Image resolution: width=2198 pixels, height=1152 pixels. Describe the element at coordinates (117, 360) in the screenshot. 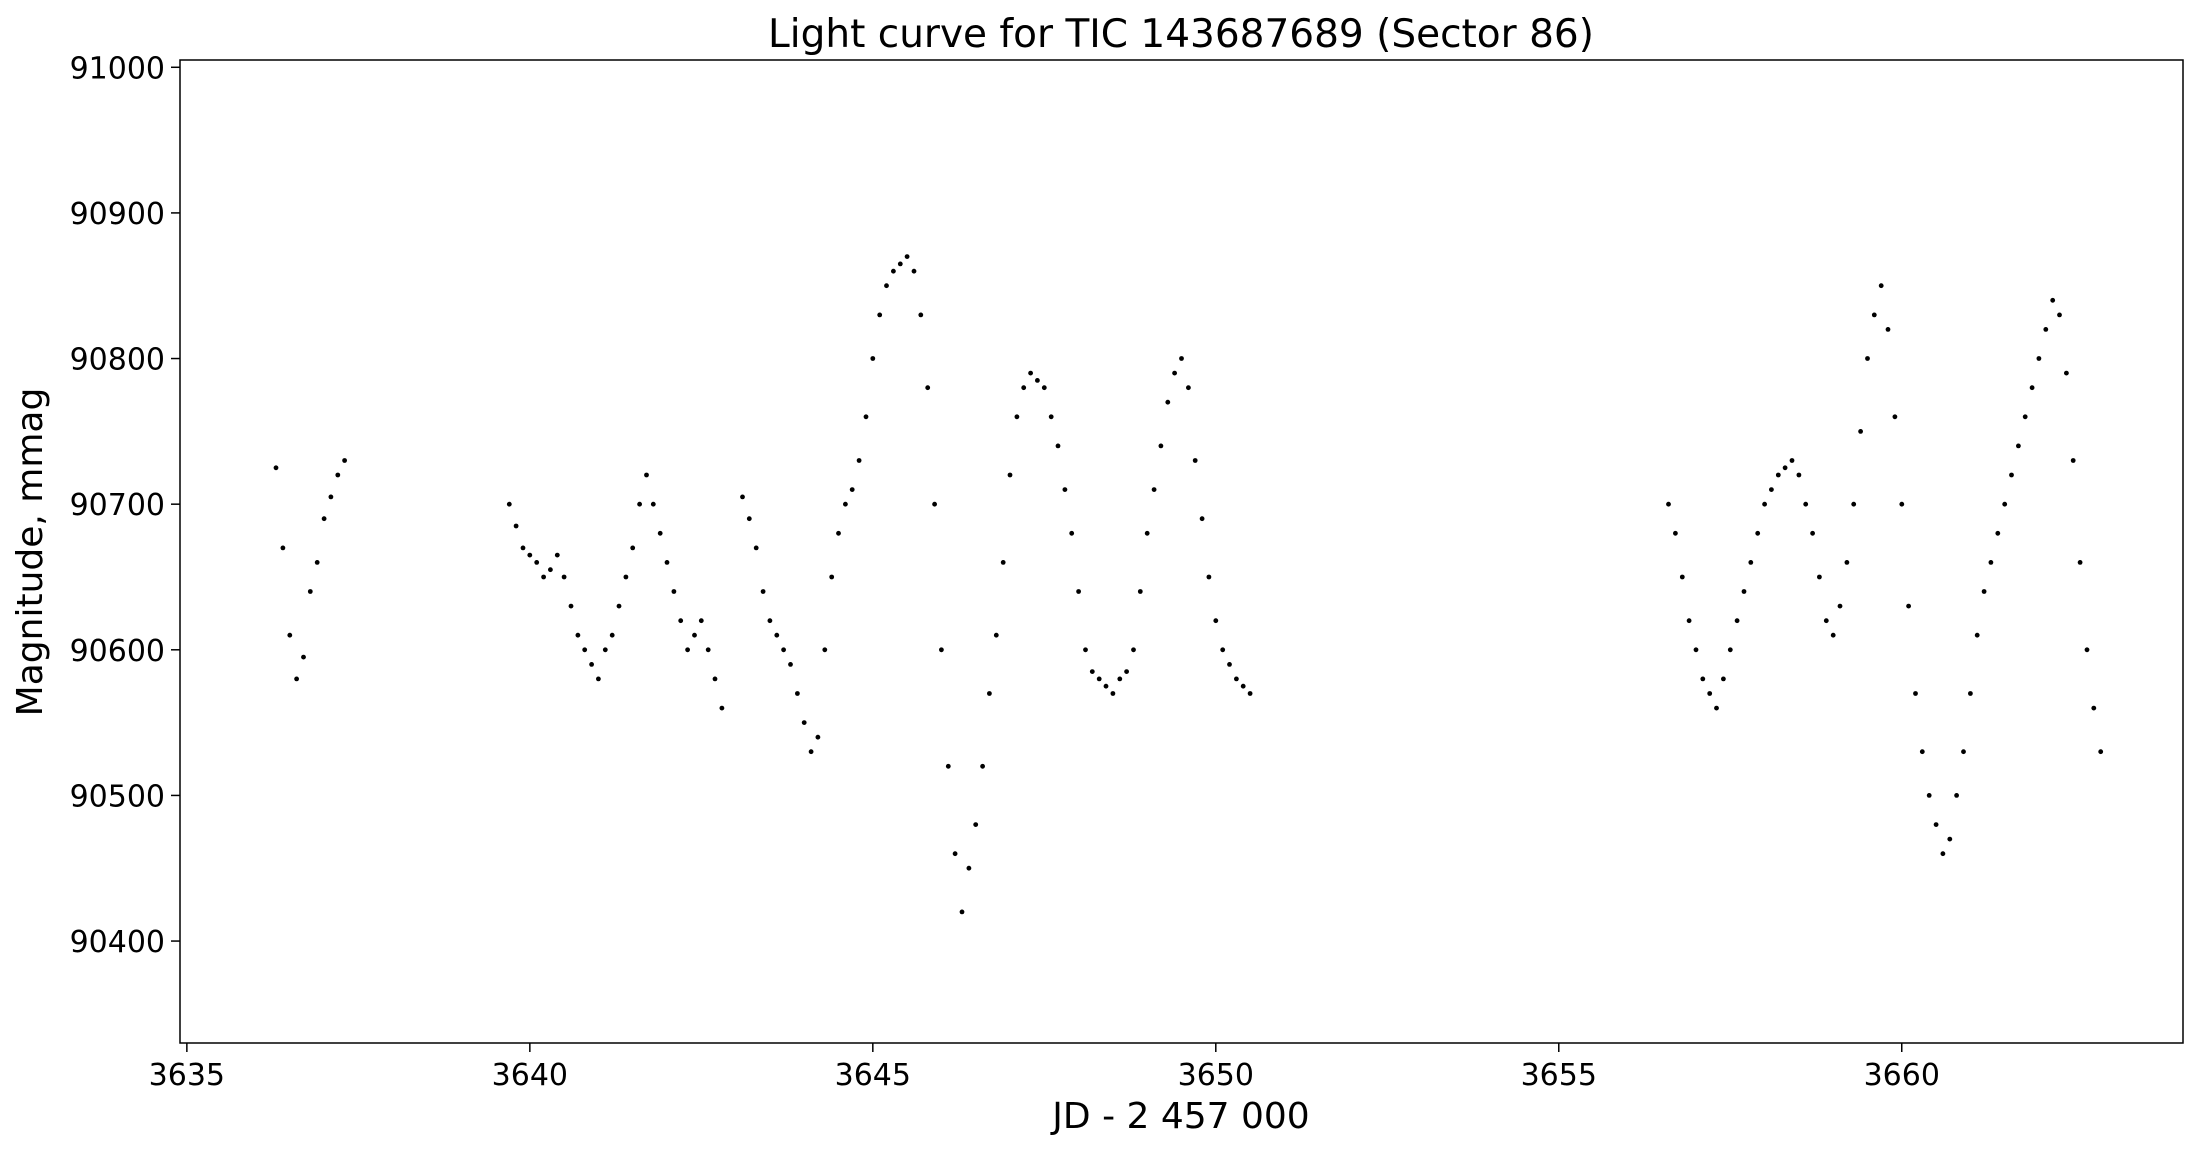

I see `y-tick-label: 90800` at that location.